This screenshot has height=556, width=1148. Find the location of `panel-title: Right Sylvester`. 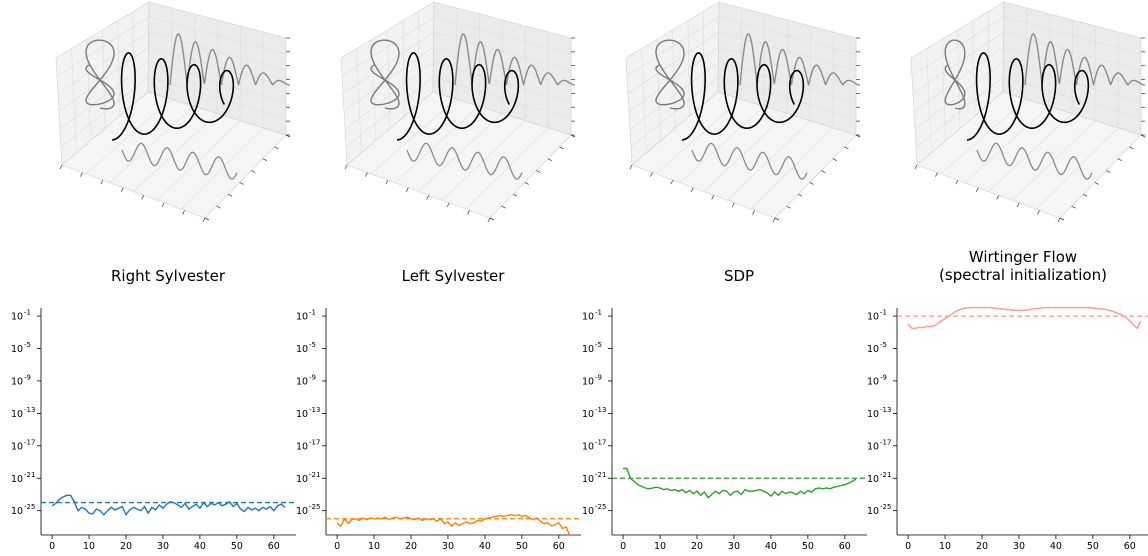

panel-title: Right Sylvester is located at coordinates (168, 276).